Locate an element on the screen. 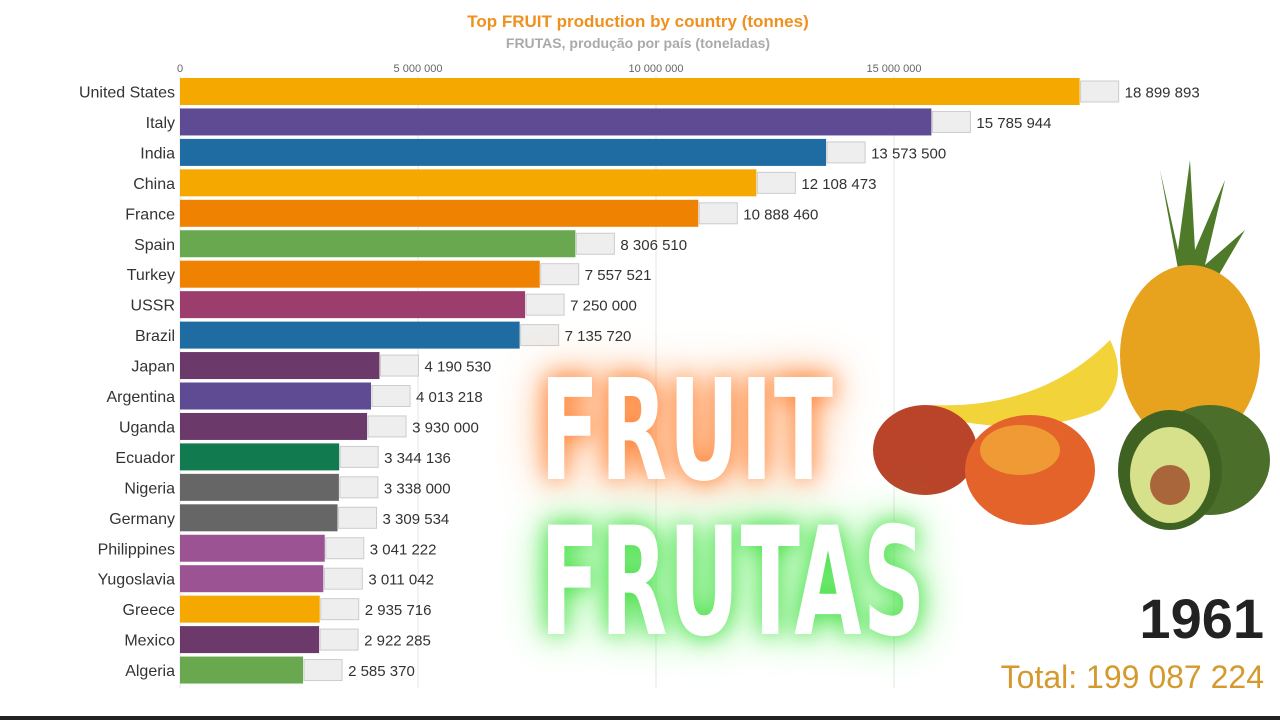 This screenshot has height=720, width=1280. value-label: 10 888 460 is located at coordinates (780, 214).